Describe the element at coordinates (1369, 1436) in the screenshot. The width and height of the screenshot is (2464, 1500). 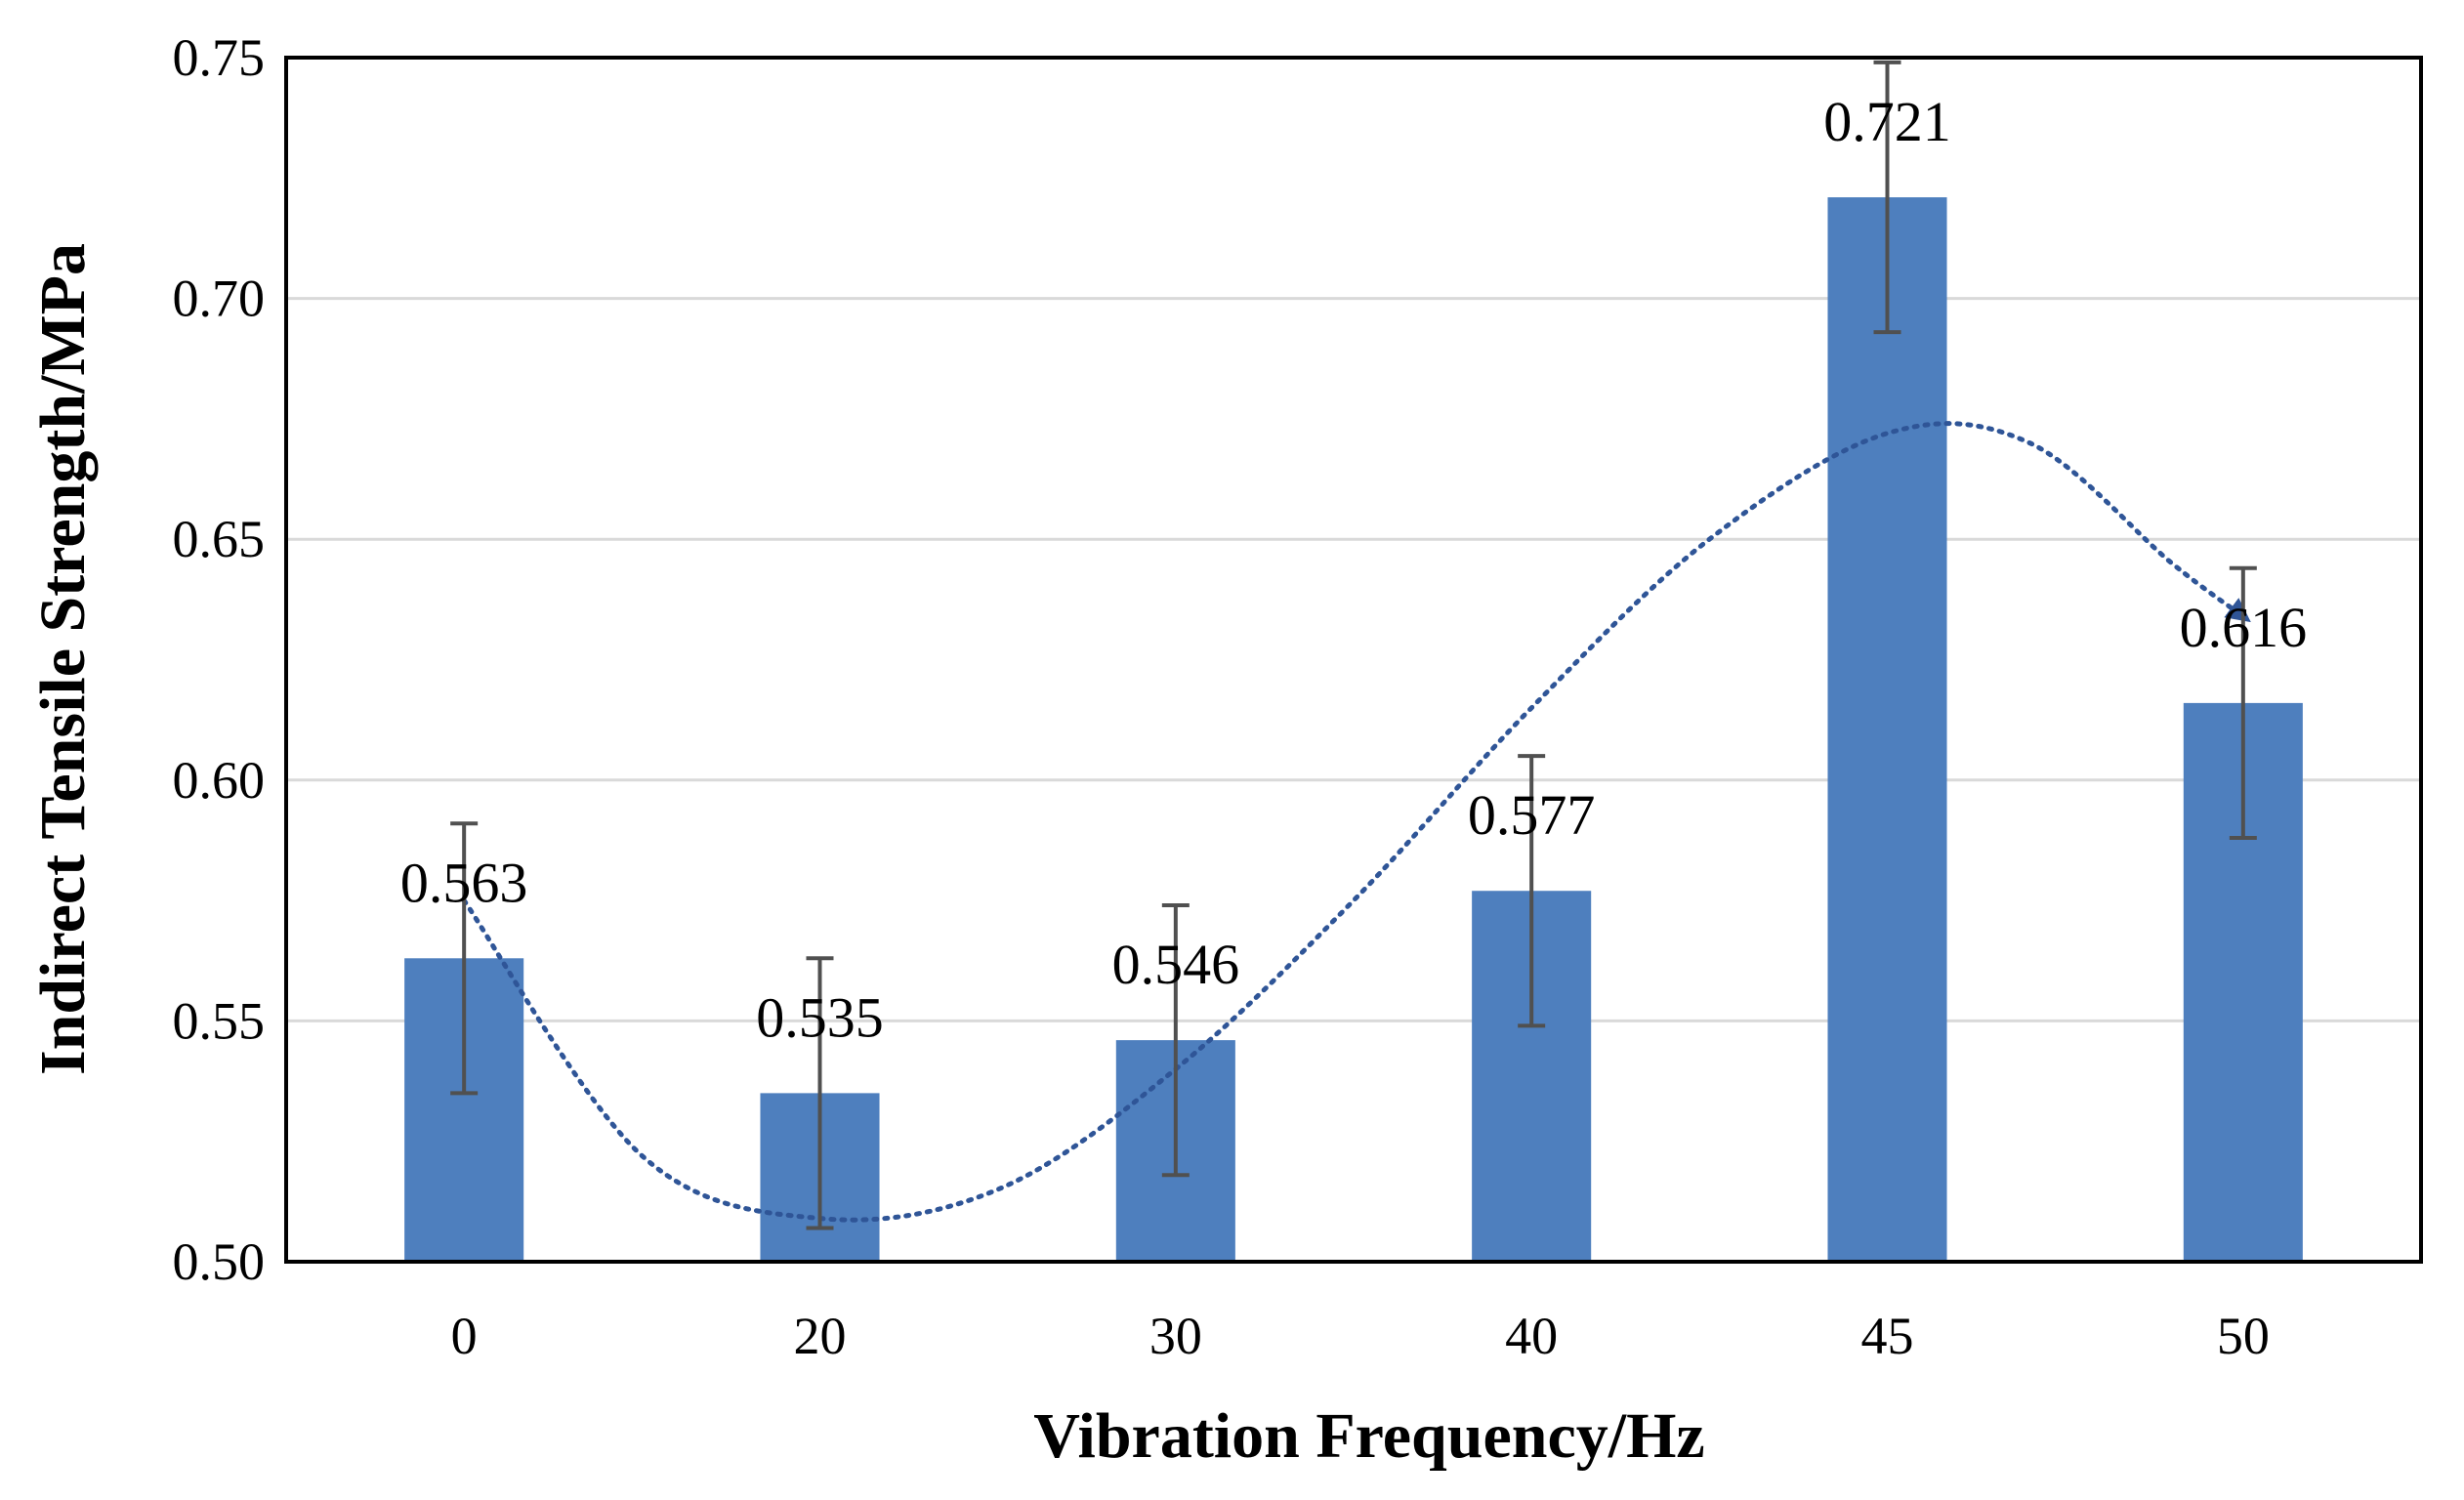
I see `x-axis-title: Vibration Frequency/Hz` at that location.